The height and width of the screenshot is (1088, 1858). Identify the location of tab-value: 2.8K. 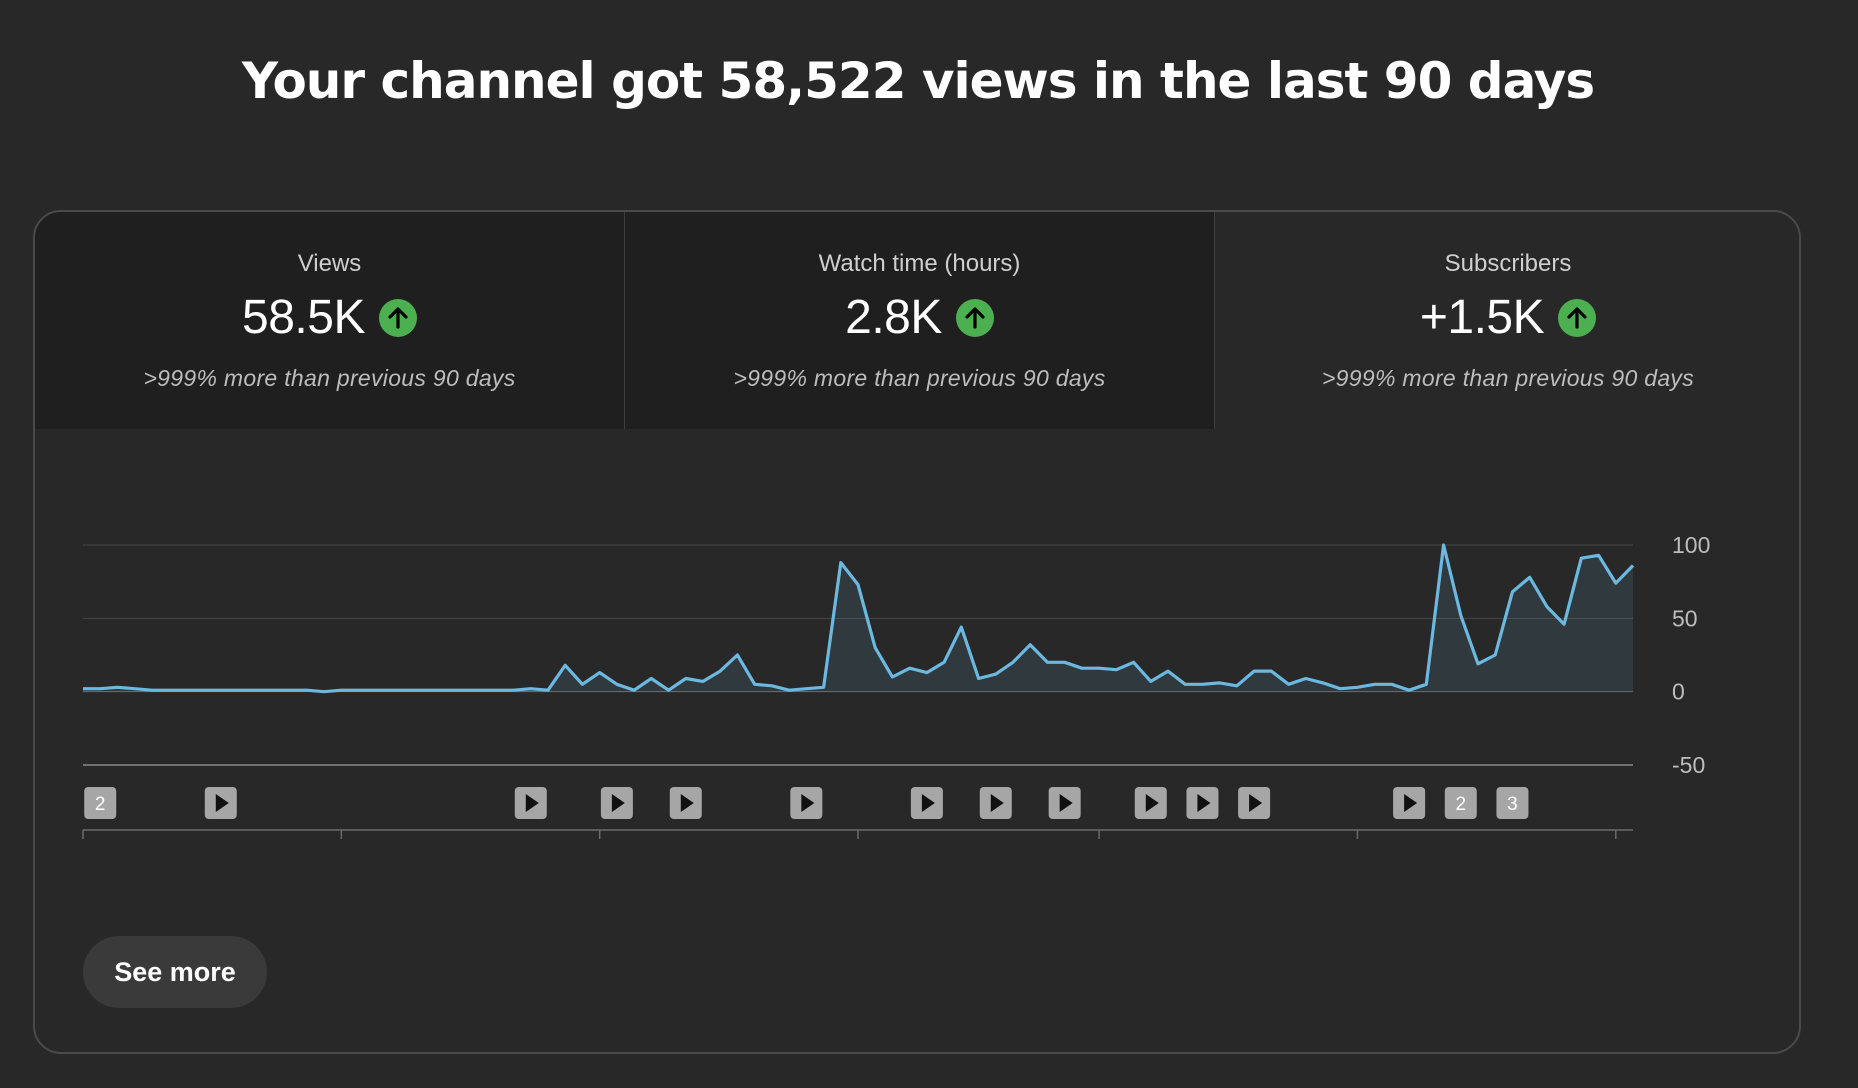
(893, 317).